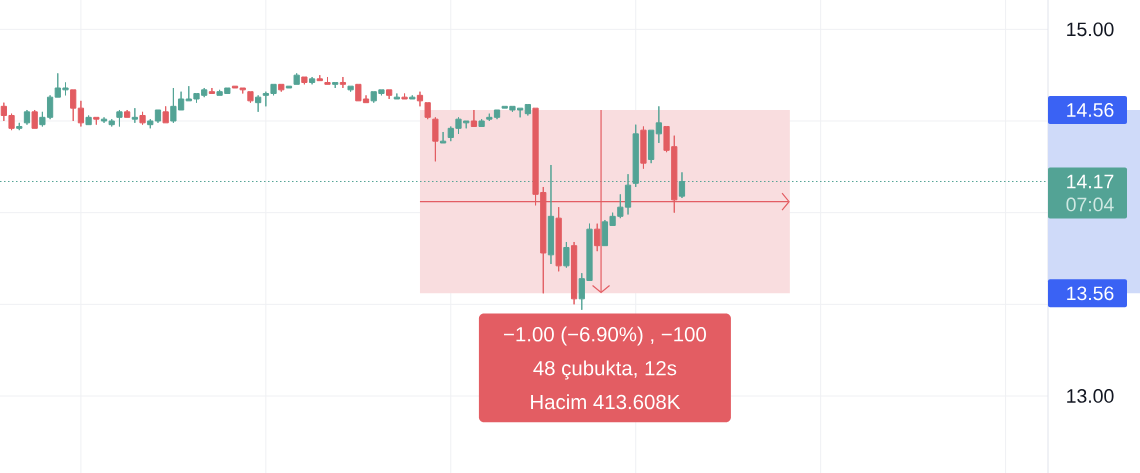 This screenshot has height=473, width=1140. I want to click on annotation: Hacim 413.608K, so click(606, 402).